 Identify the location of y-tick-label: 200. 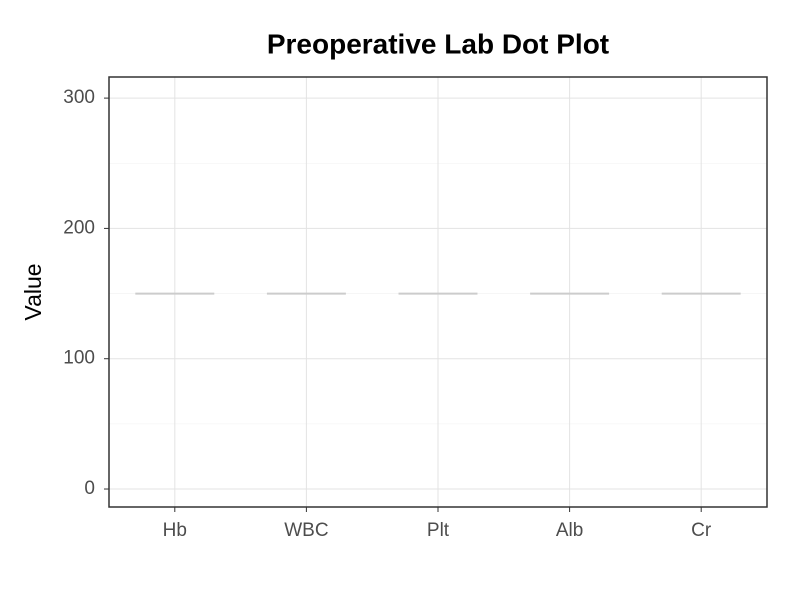
(79, 227).